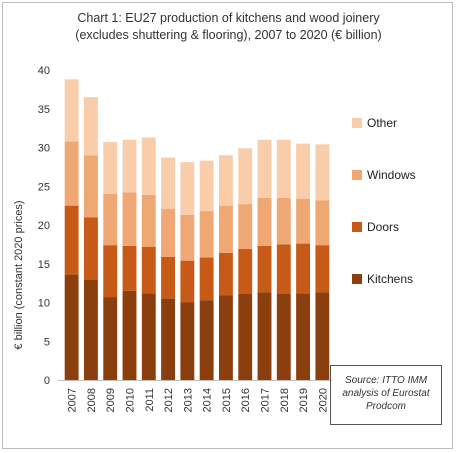 Image resolution: width=457 pixels, height=453 pixels. I want to click on y-tick-label: 0, so click(47, 381).